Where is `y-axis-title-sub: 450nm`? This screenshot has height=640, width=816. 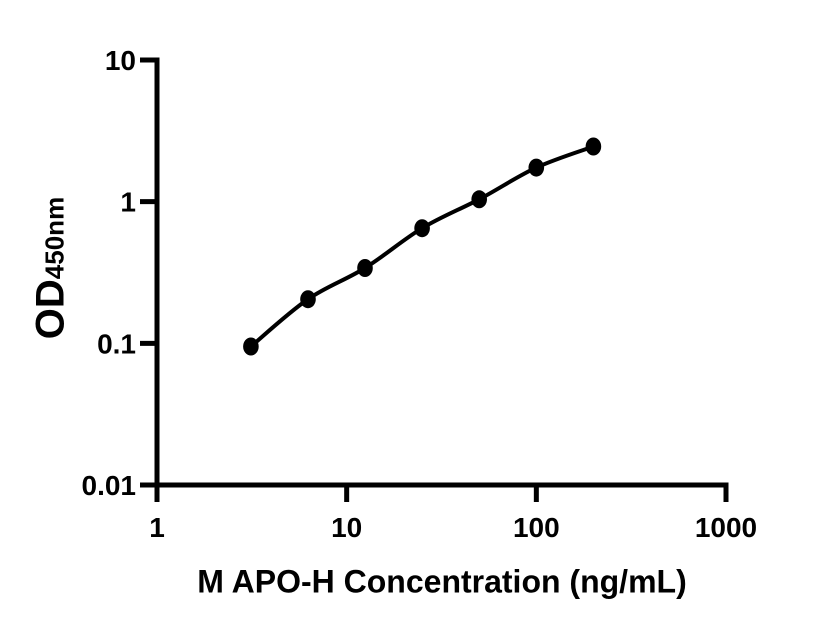
y-axis-title-sub: 450nm is located at coordinates (54, 238).